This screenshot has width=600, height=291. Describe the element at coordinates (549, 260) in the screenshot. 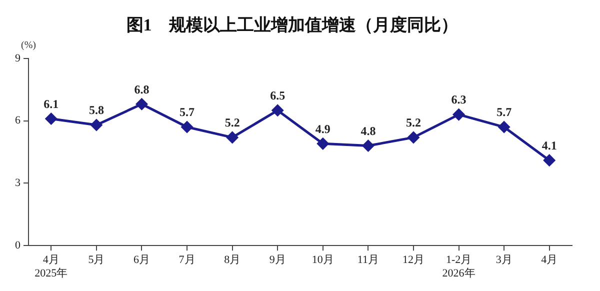

I see `x-tick-label: 4月` at that location.